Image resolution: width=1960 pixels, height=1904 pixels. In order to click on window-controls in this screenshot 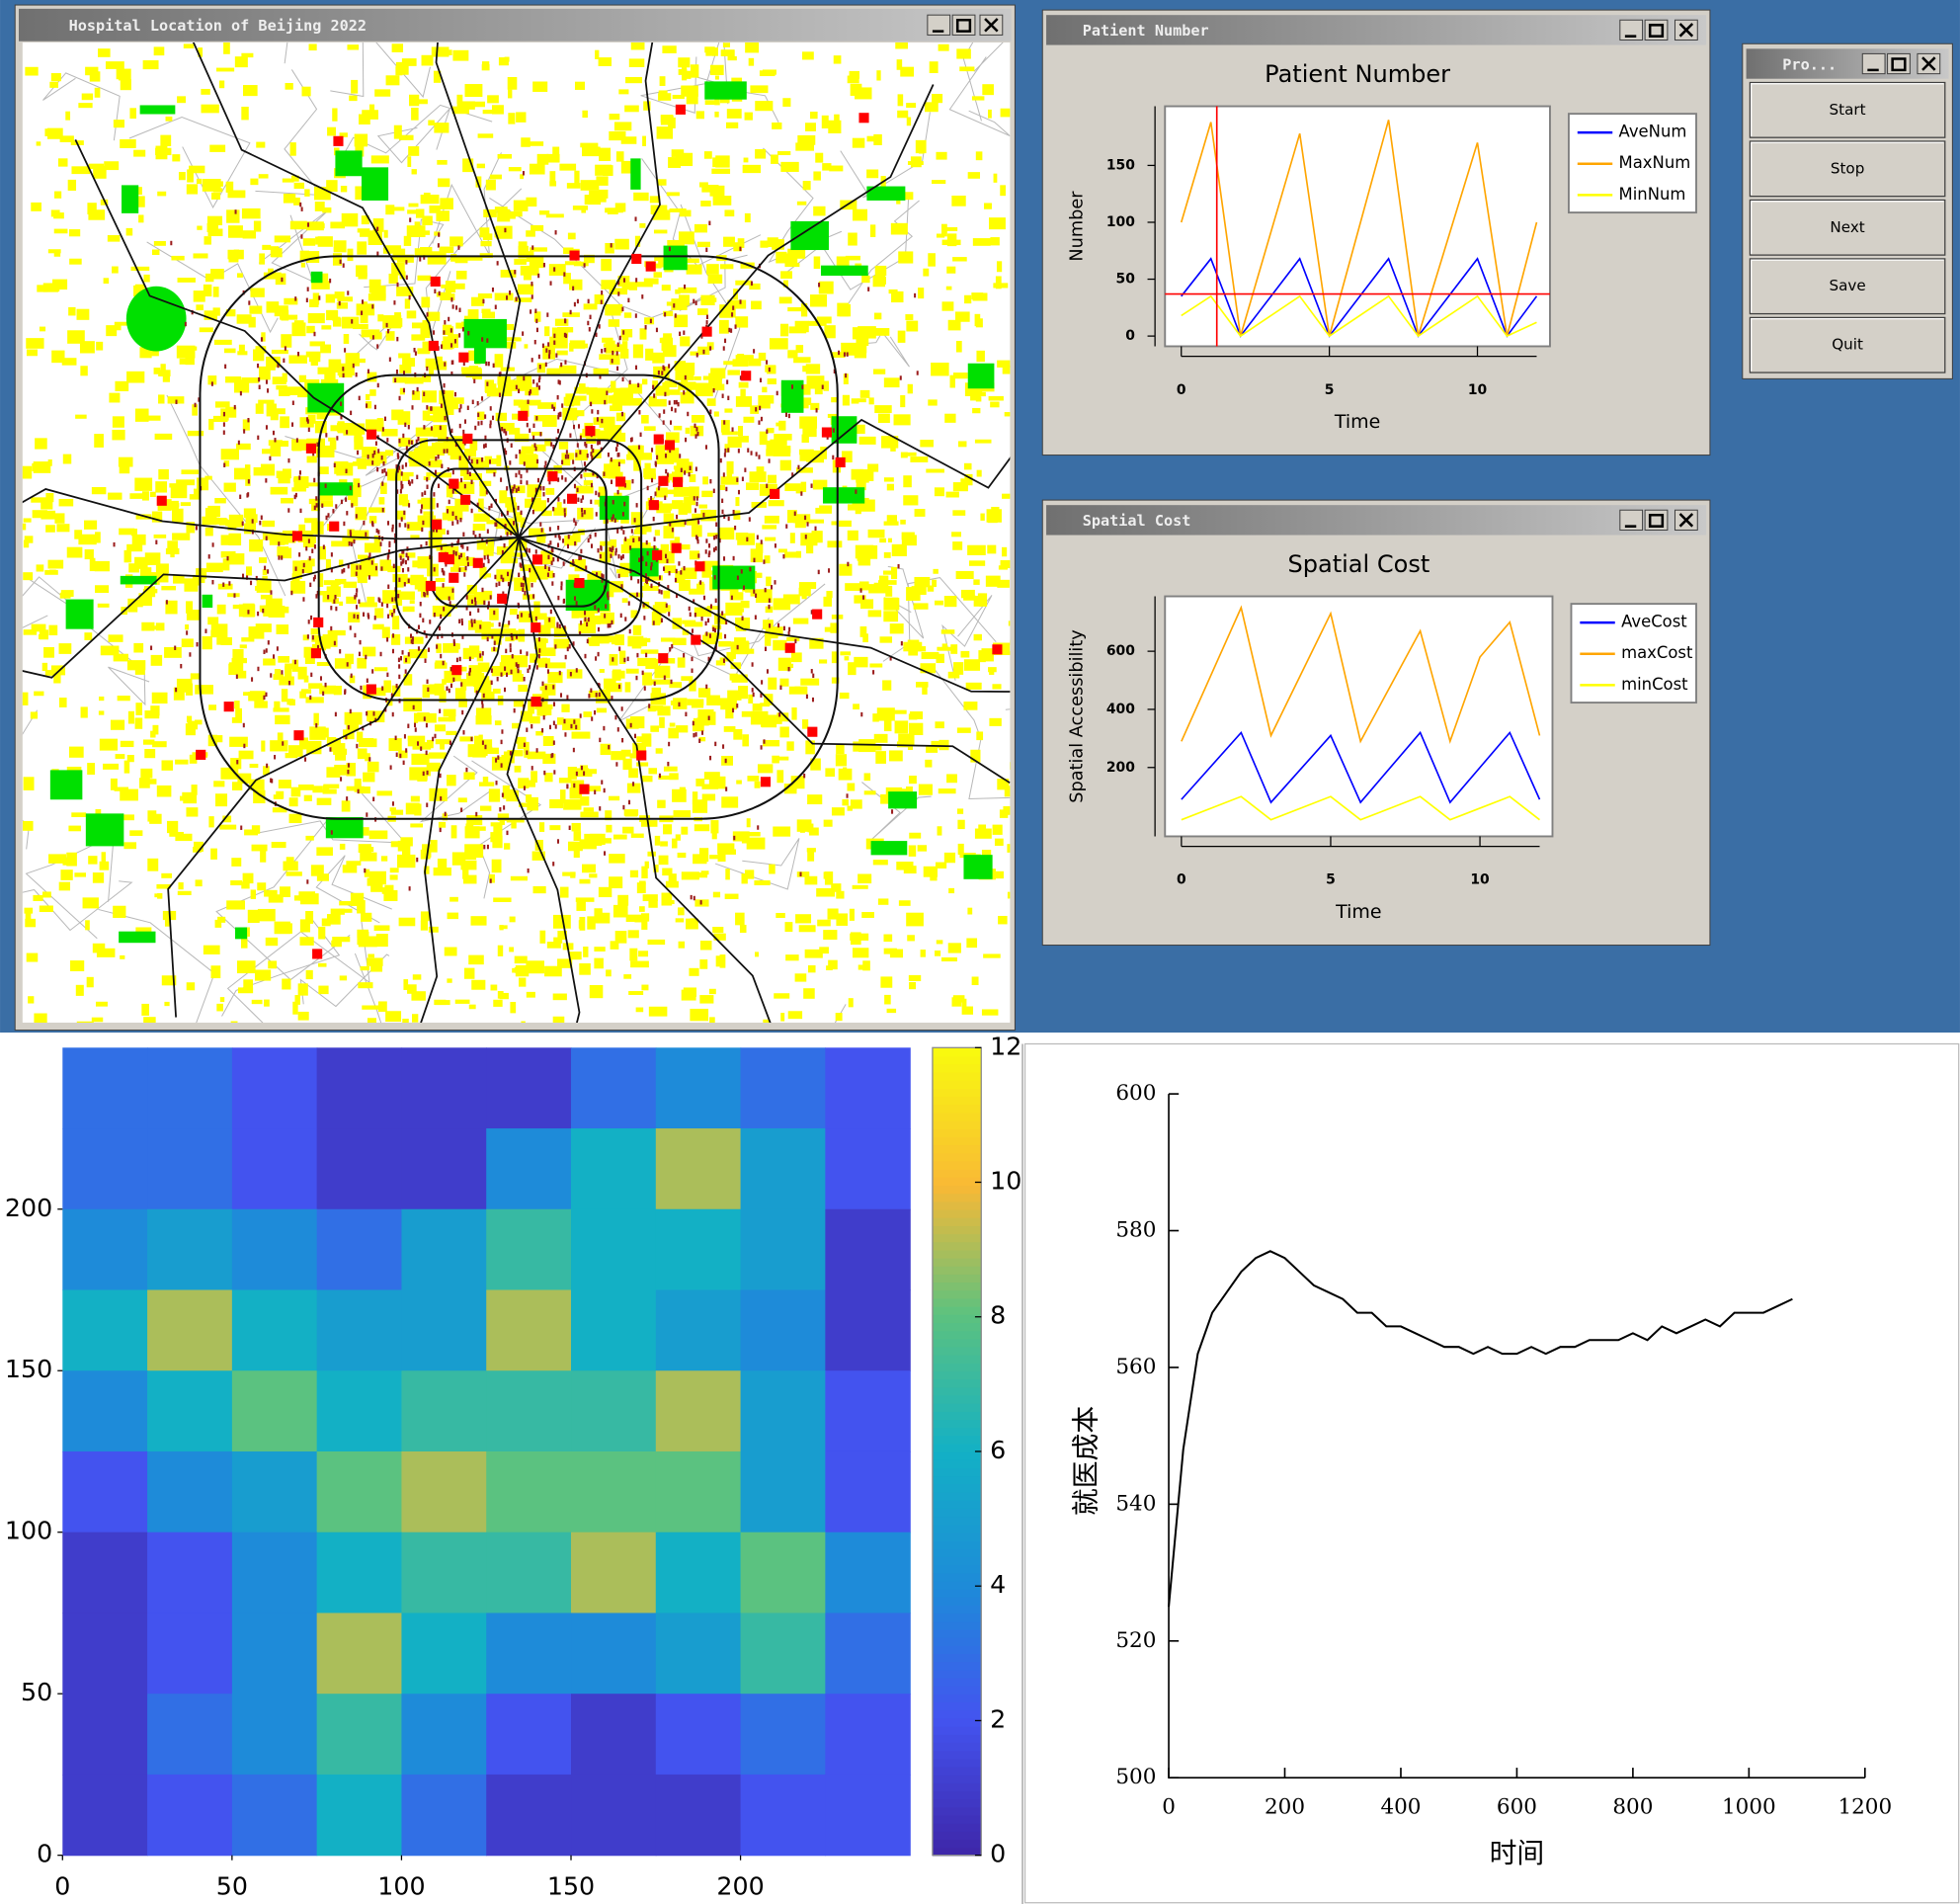, I will do `click(965, 25)`.